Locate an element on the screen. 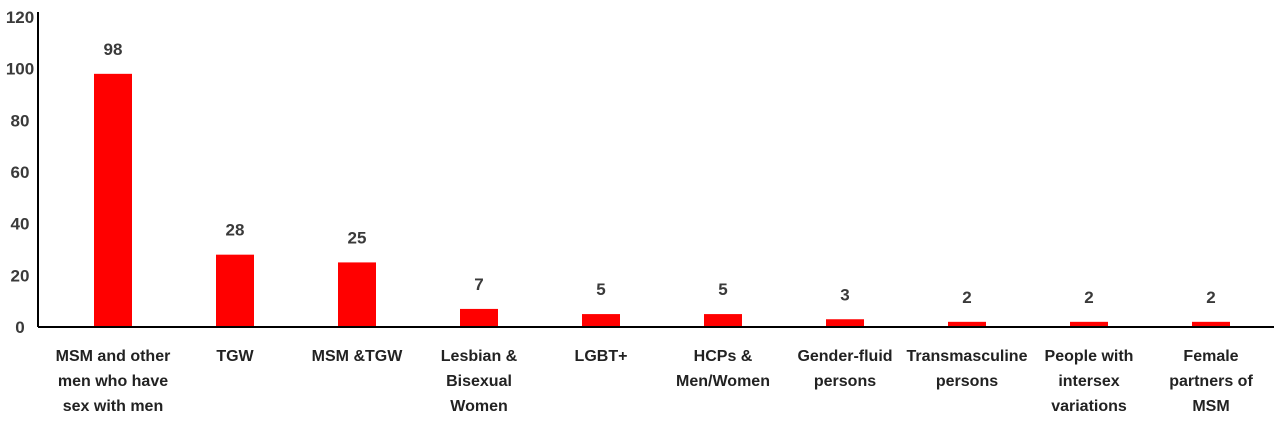 The image size is (1280, 423). y-tick-label: 100 is located at coordinates (20, 69).